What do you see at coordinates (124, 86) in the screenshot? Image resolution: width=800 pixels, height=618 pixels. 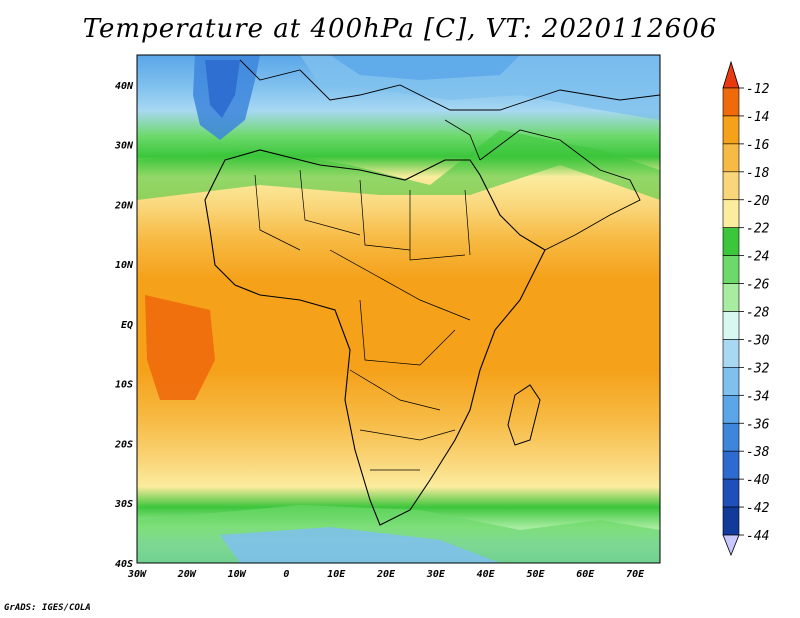 I see `lat-tick-label: 40N` at bounding box center [124, 86].